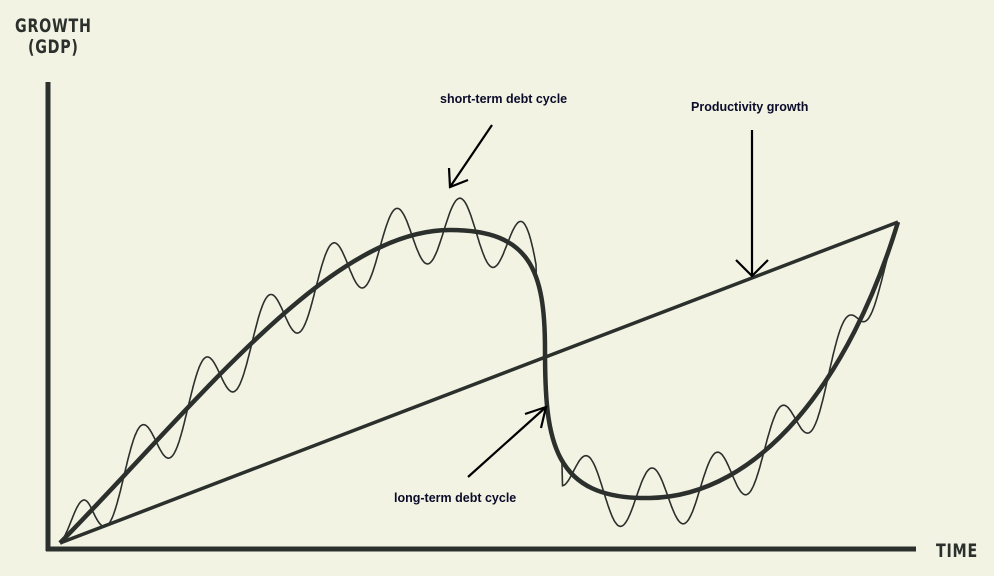  I want to click on y-axis-title: GROWTH (GDP), so click(53, 37).